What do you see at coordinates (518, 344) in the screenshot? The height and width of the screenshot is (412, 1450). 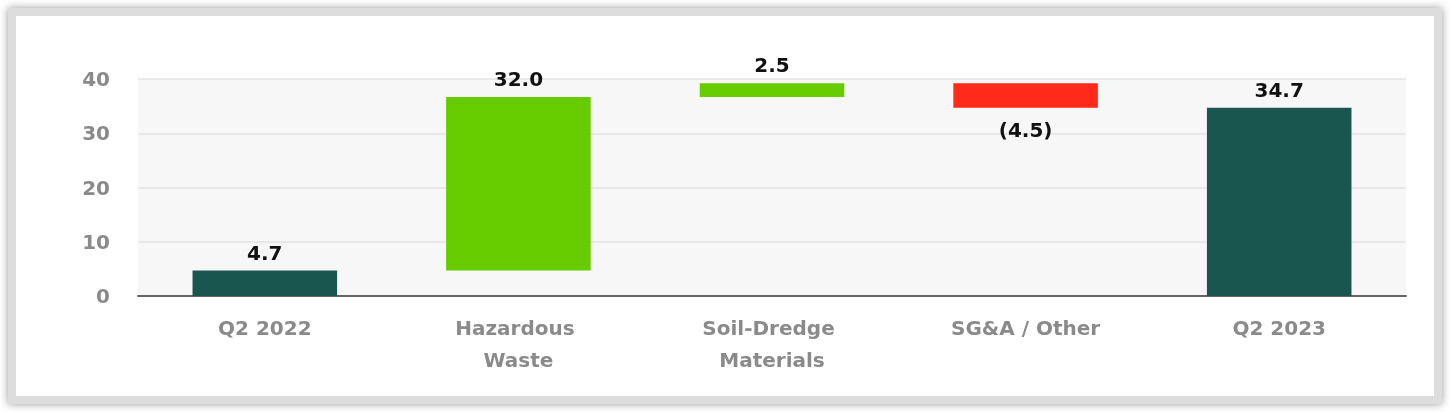 I see `x-tick-label: Hazardous Waste` at bounding box center [518, 344].